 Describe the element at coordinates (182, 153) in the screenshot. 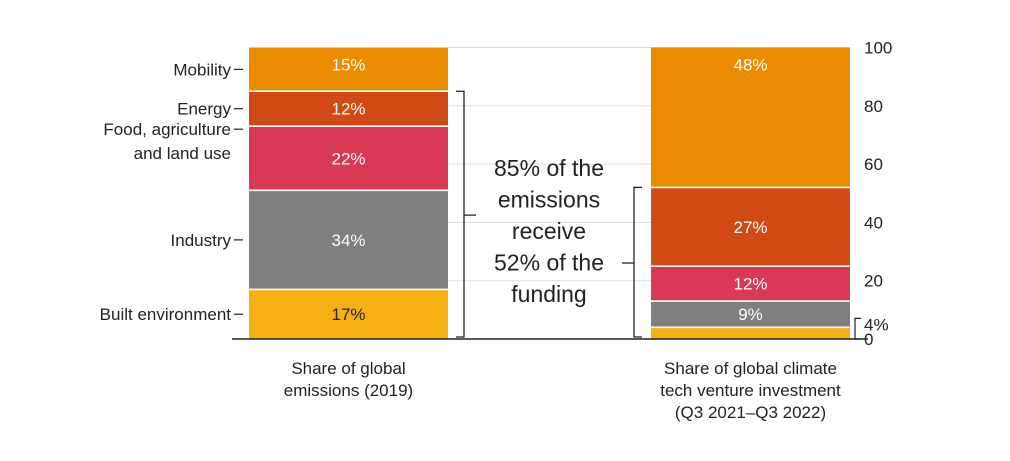

I see `category-label: and land use` at that location.